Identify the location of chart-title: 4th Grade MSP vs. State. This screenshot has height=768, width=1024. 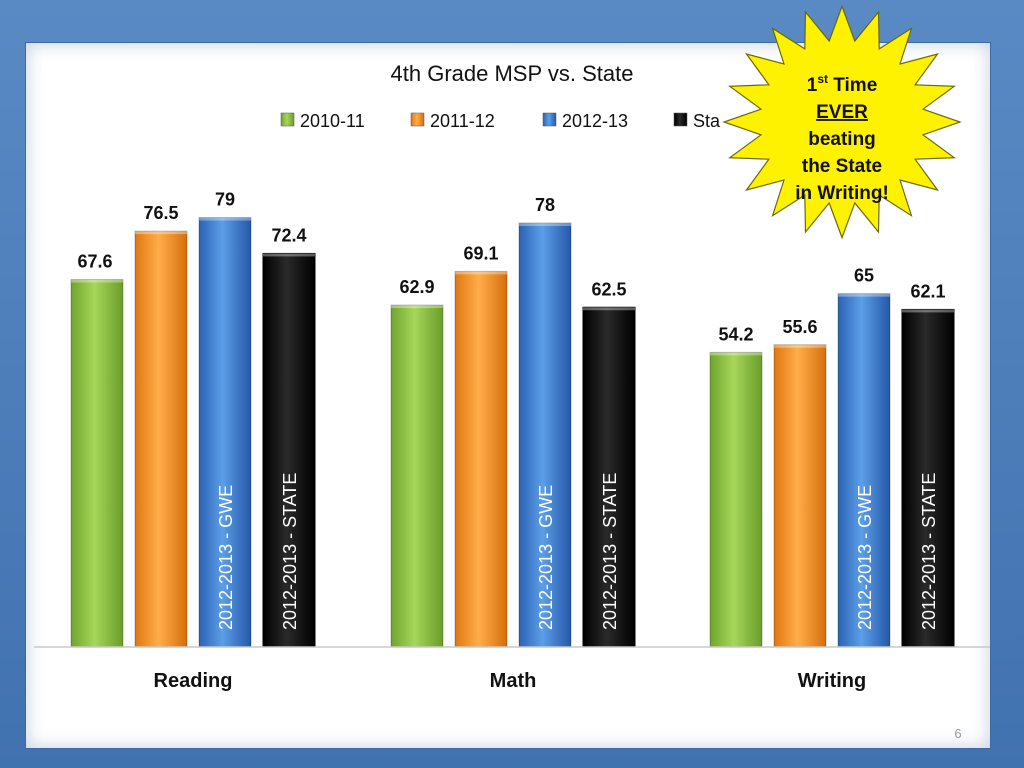
(512, 73).